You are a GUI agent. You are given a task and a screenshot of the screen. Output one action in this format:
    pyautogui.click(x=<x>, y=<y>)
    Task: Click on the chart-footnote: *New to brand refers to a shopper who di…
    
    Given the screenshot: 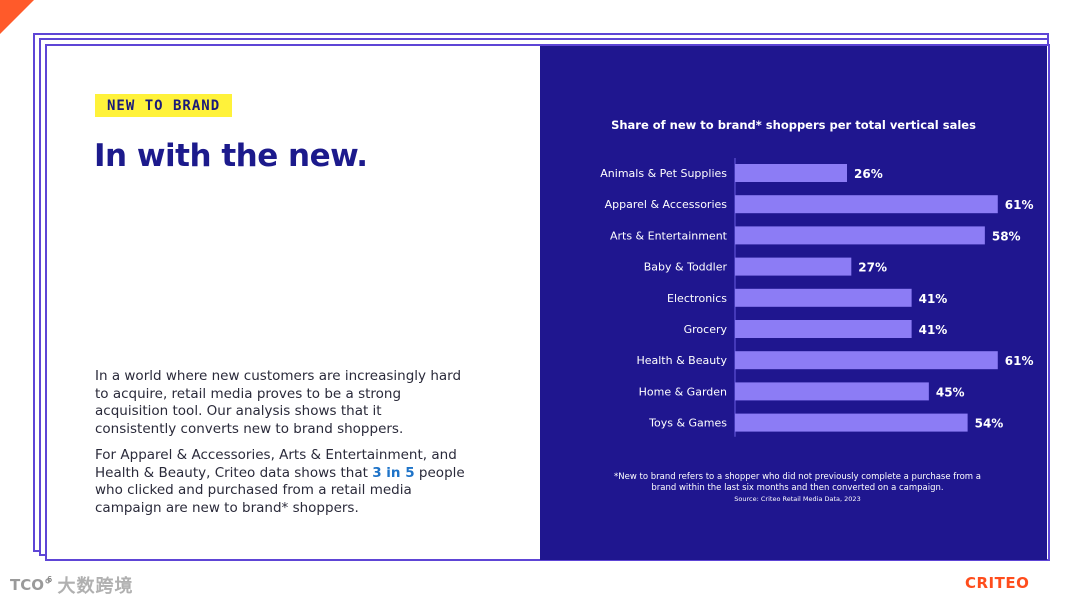 What is the action you would take?
    pyautogui.click(x=797, y=482)
    